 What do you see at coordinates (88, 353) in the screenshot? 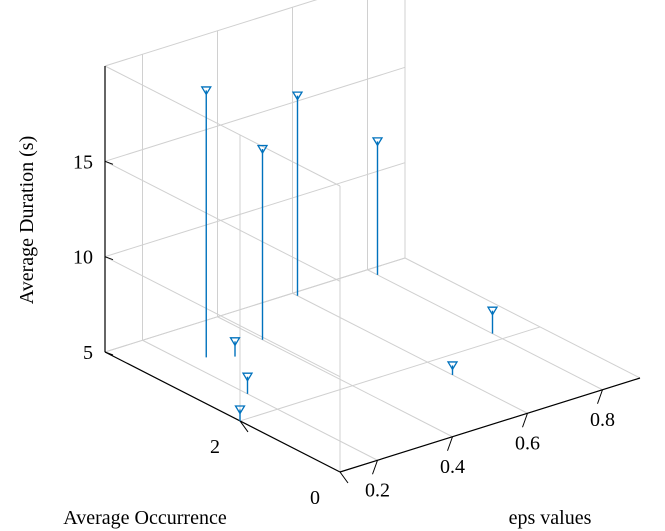
I see `z-tick-label: 5` at bounding box center [88, 353].